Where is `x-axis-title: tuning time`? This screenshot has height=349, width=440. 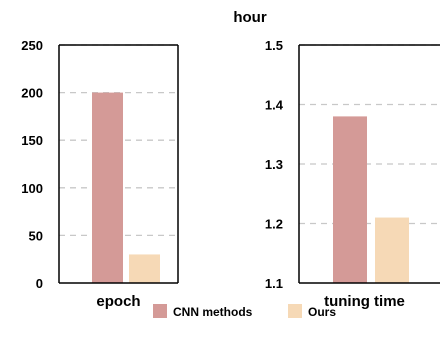 x-axis-title: tuning time is located at coordinates (364, 301).